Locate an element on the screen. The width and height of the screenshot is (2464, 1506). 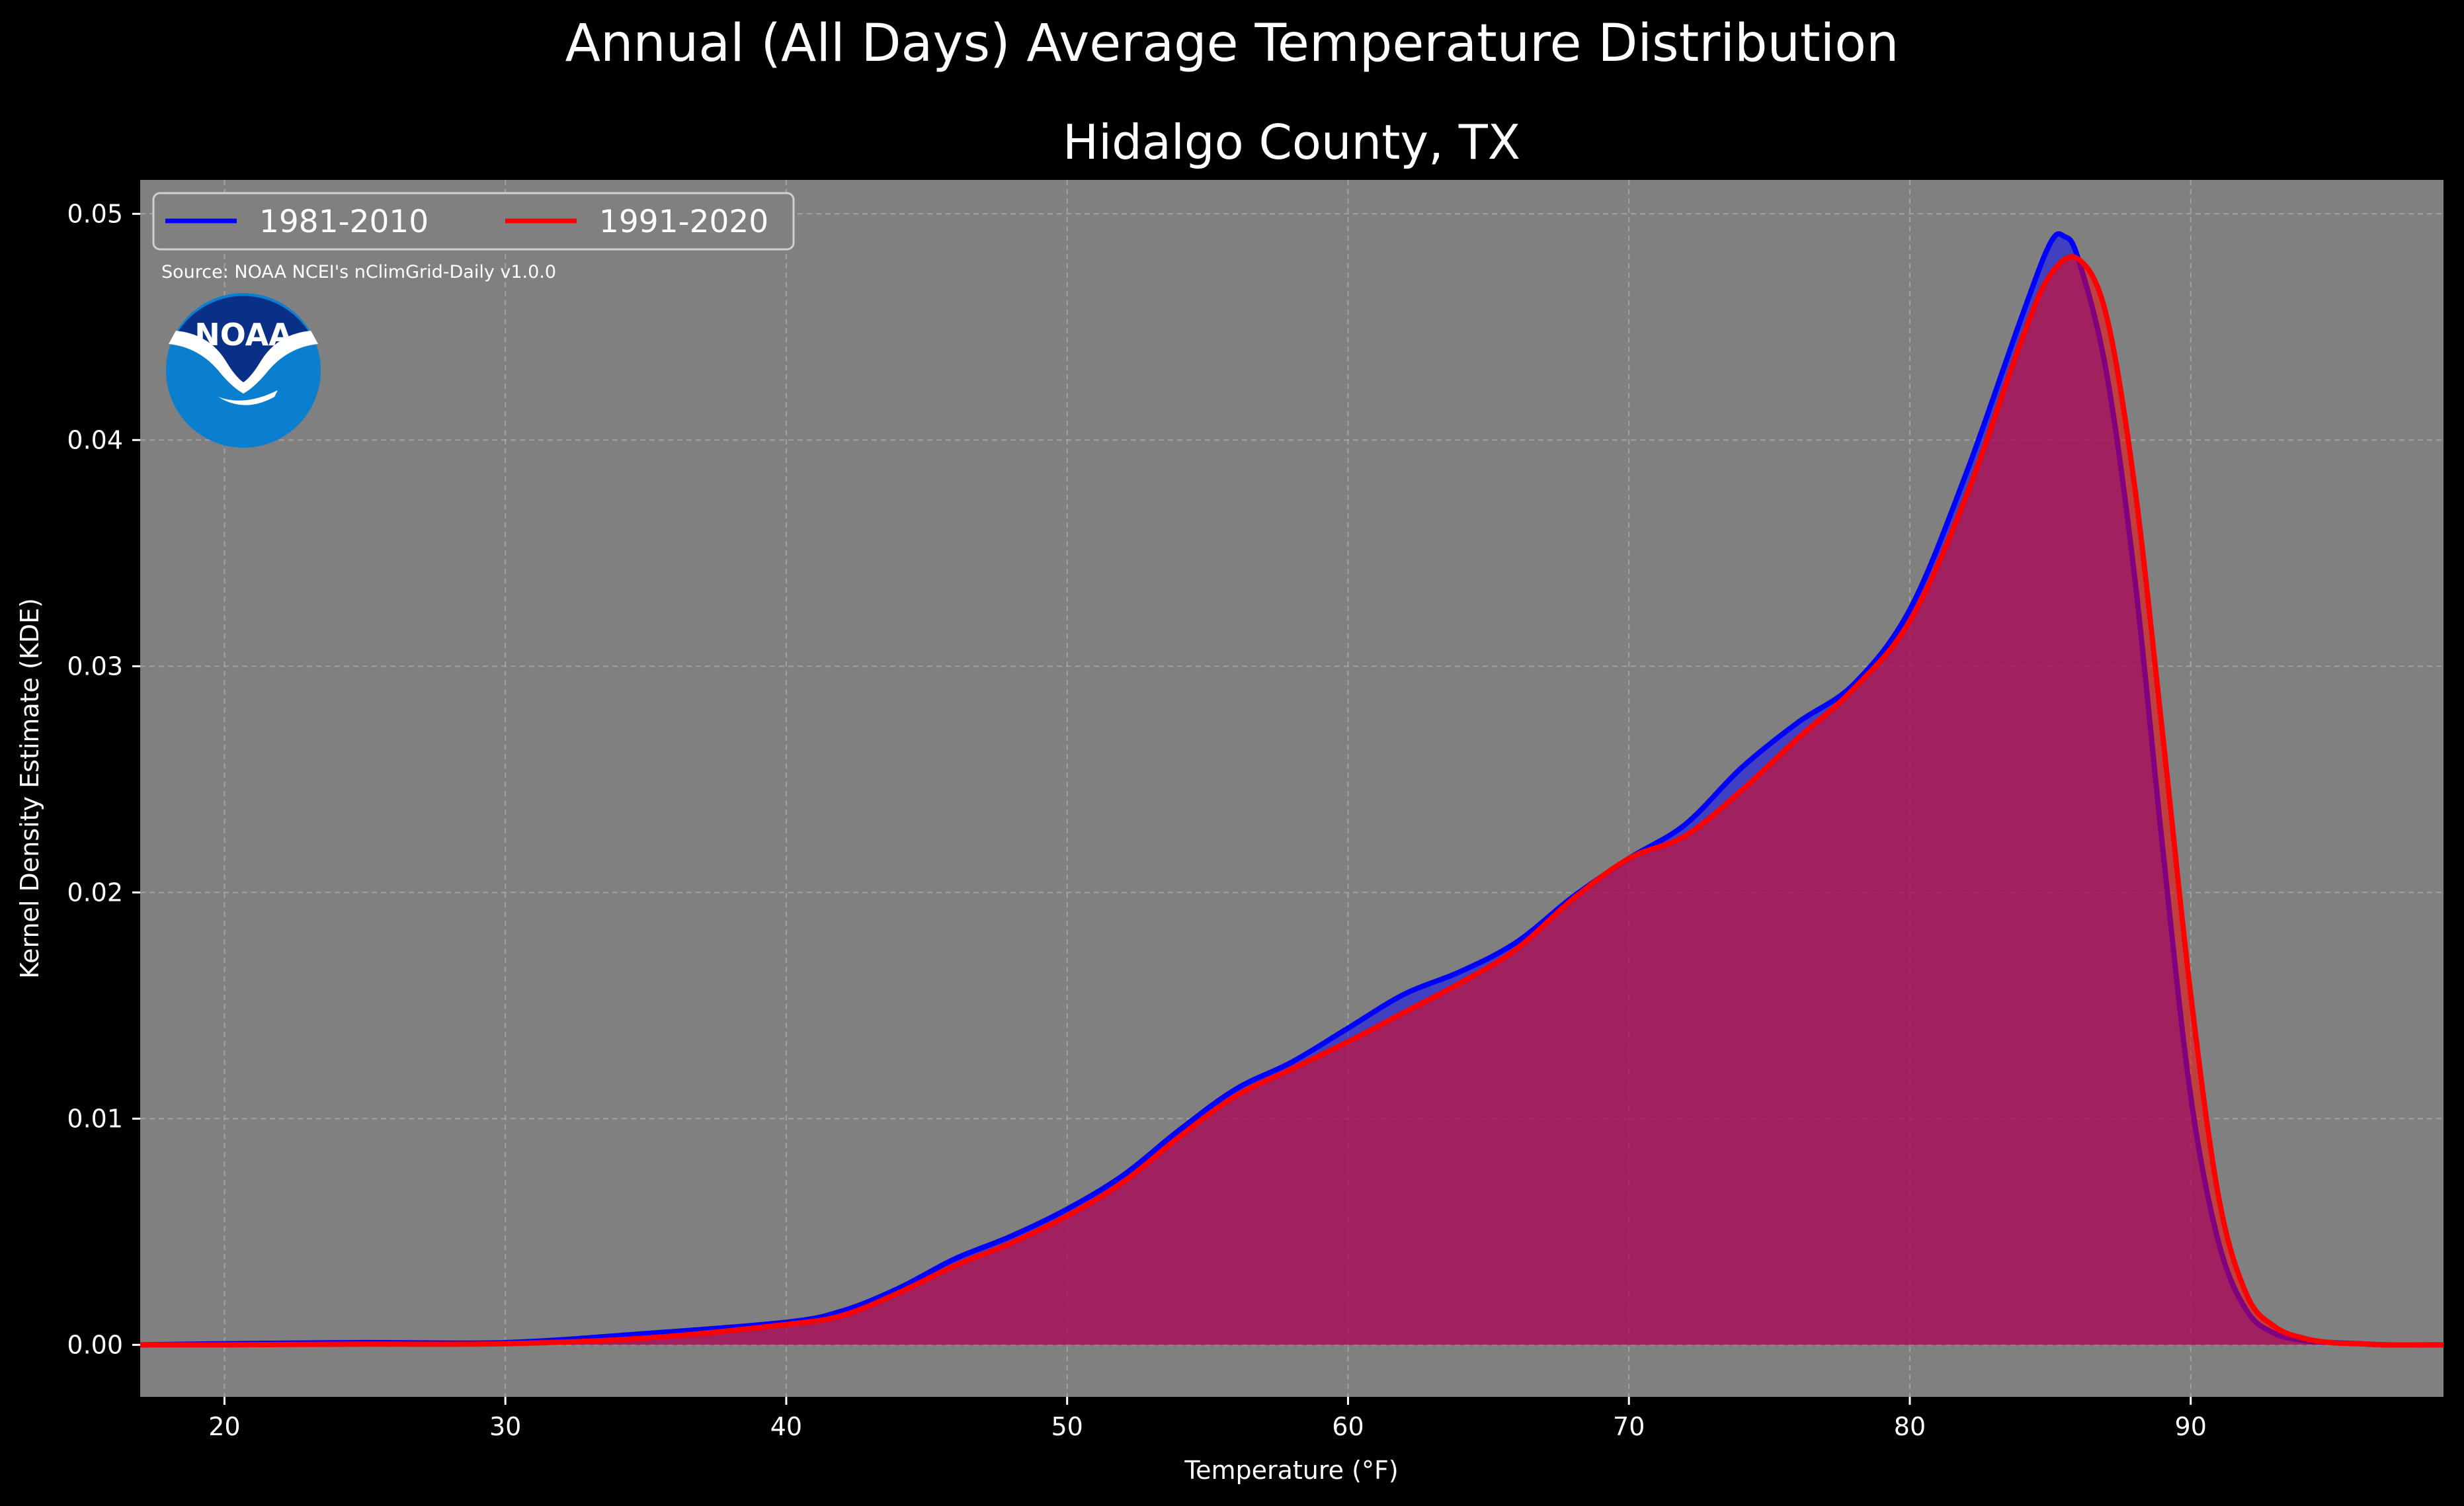
y-tick-label: 0.04 is located at coordinates (95, 440).